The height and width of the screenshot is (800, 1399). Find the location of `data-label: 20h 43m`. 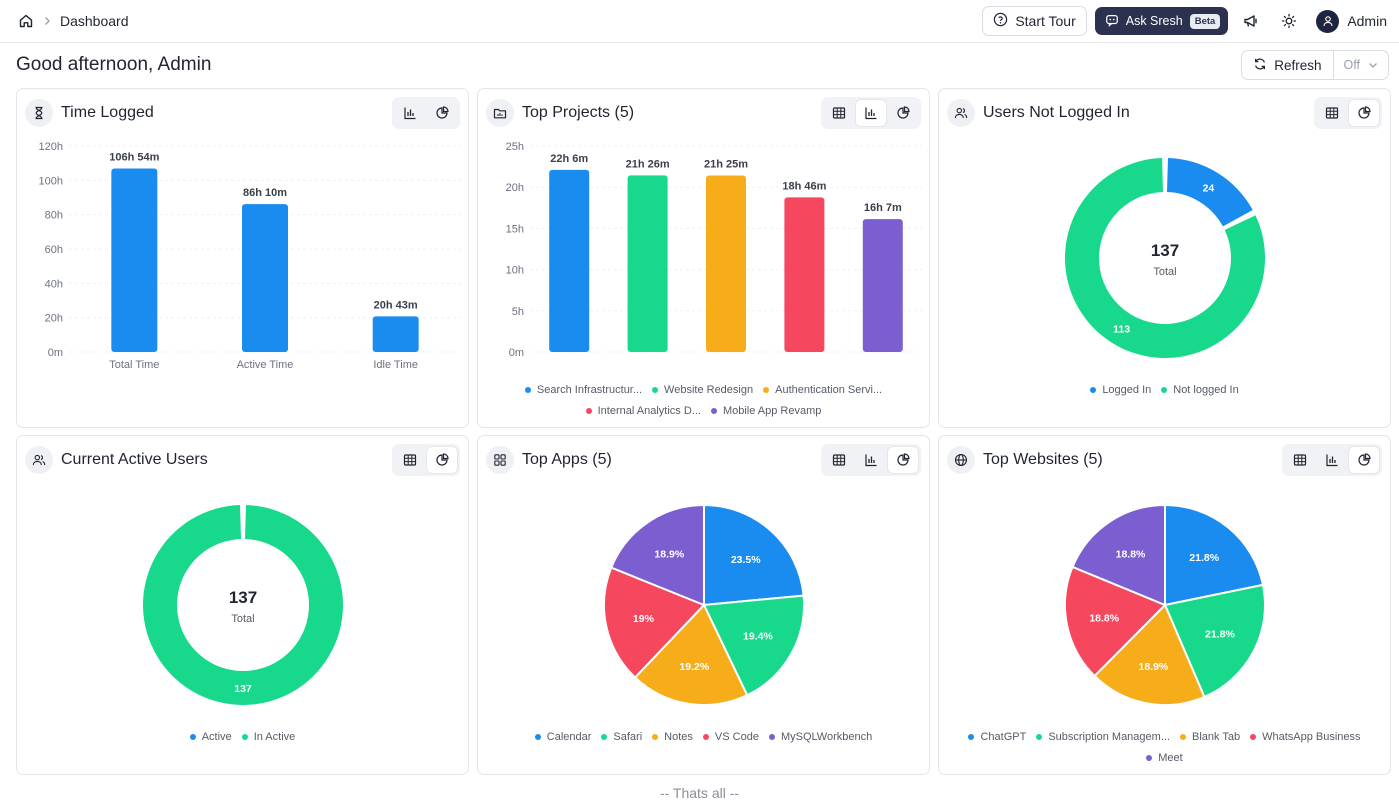

data-label: 20h 43m is located at coordinates (396, 305).